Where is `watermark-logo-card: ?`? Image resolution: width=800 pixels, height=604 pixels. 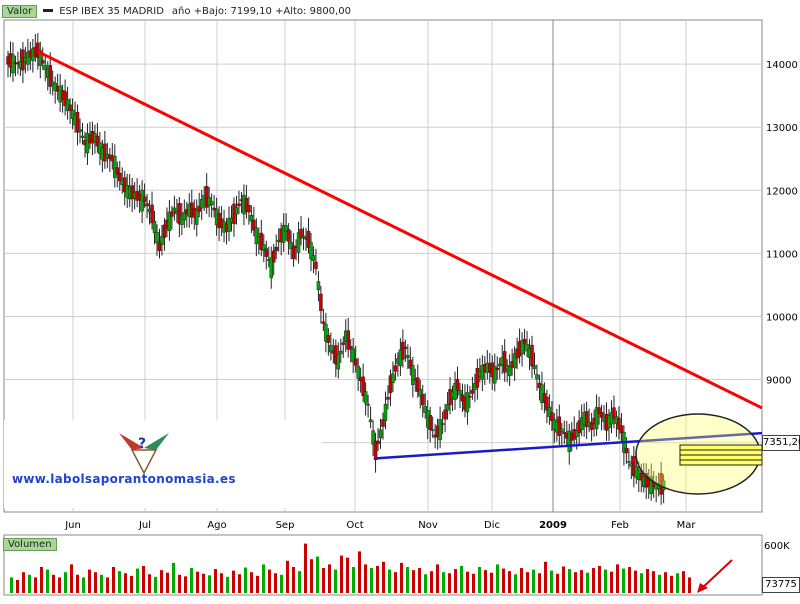
watermark-logo-card: ? is located at coordinates (163, 464).